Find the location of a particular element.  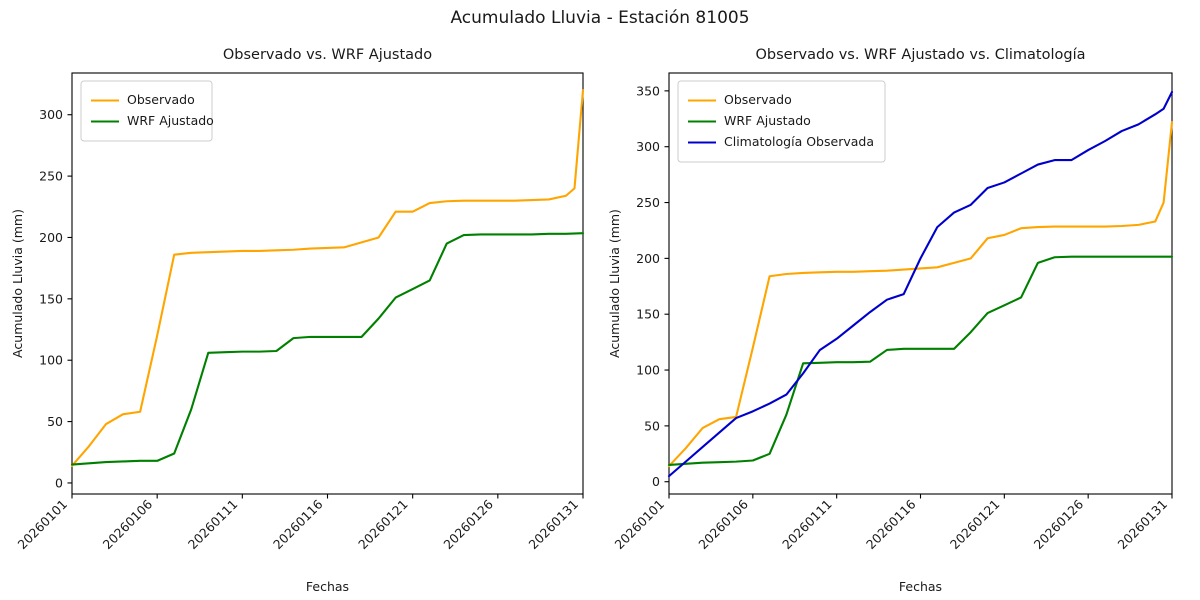

figure-title: Acumulado Lluvia - Estación 81005 is located at coordinates (600, 18).